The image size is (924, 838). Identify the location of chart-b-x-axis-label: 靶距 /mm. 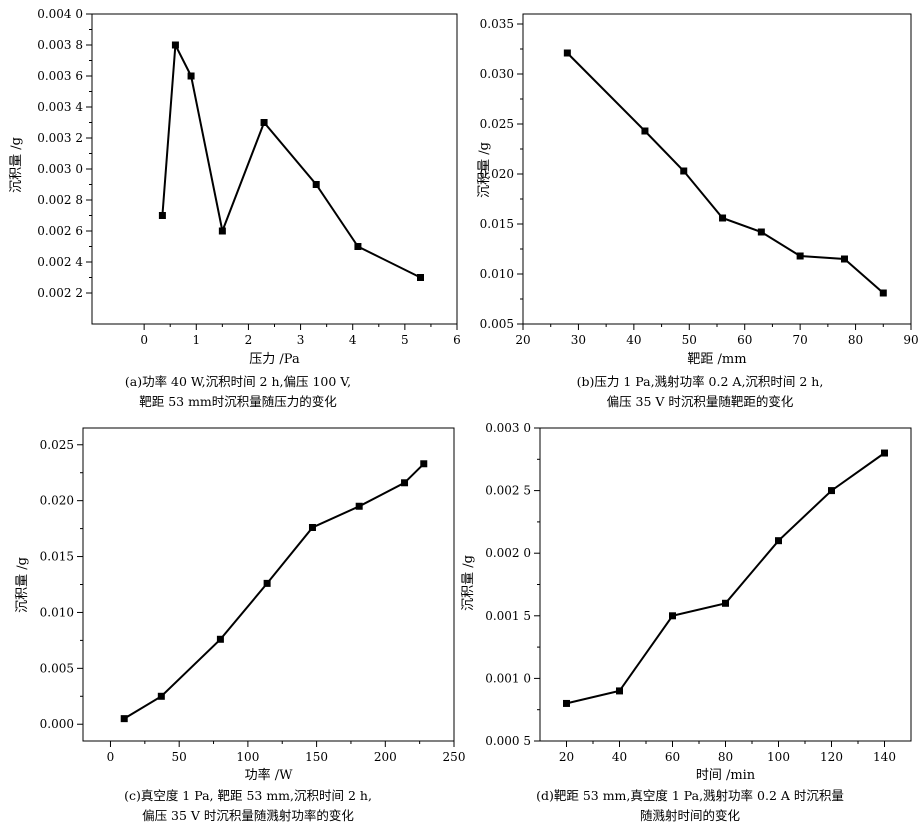
(716, 359).